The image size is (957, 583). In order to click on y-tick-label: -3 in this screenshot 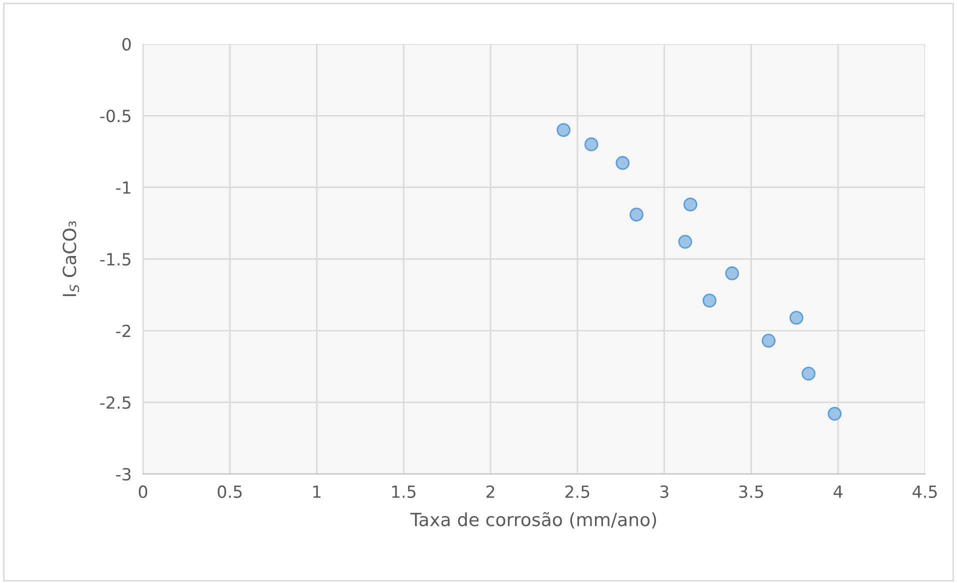, I will do `click(123, 474)`.